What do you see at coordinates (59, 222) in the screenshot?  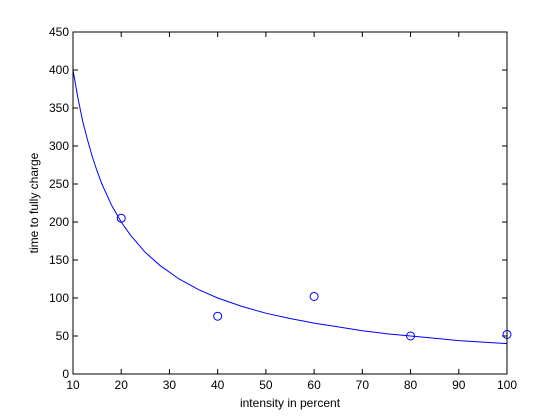 I see `y-tick-label: 200` at bounding box center [59, 222].